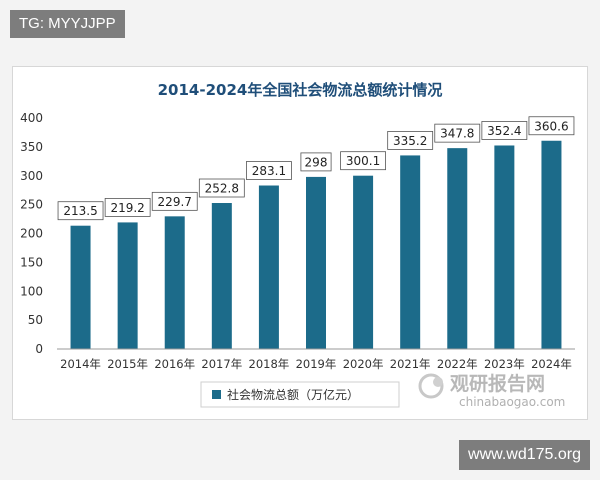 The height and width of the screenshot is (480, 600). I want to click on data-label: 219.2, so click(127, 208).